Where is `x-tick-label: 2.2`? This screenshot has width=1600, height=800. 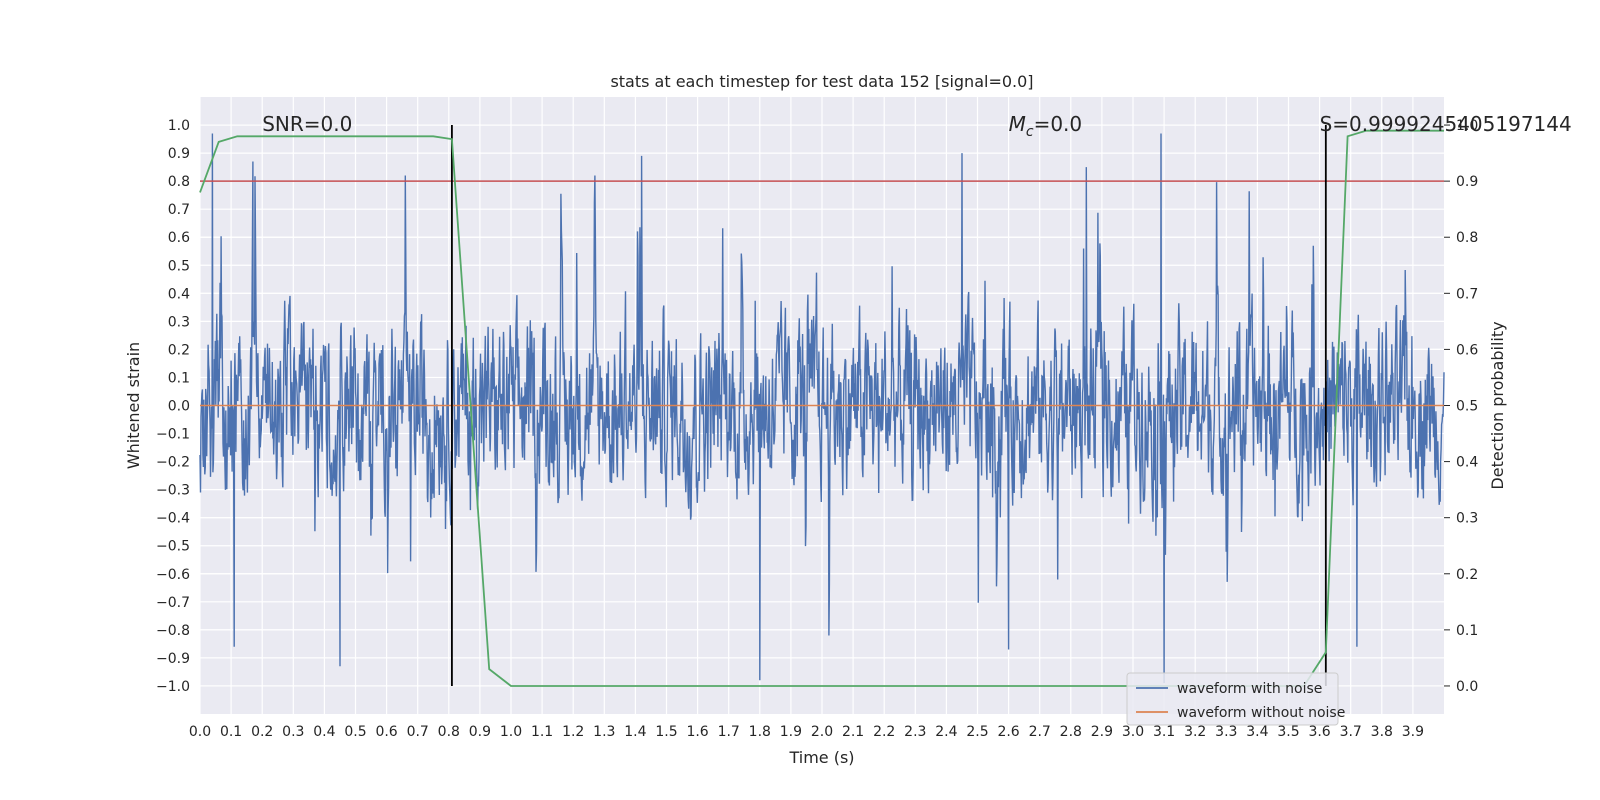
x-tick-label: 2.2 is located at coordinates (884, 732).